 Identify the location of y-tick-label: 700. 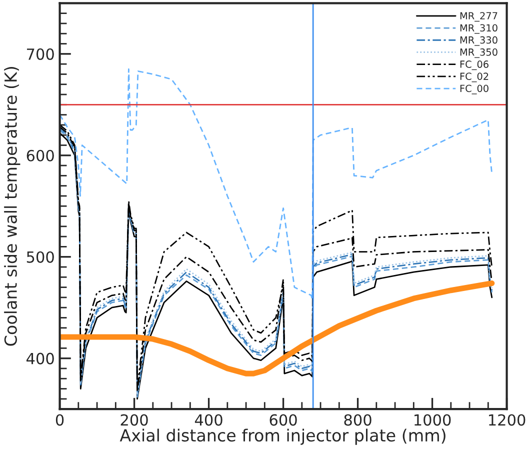
(40, 54).